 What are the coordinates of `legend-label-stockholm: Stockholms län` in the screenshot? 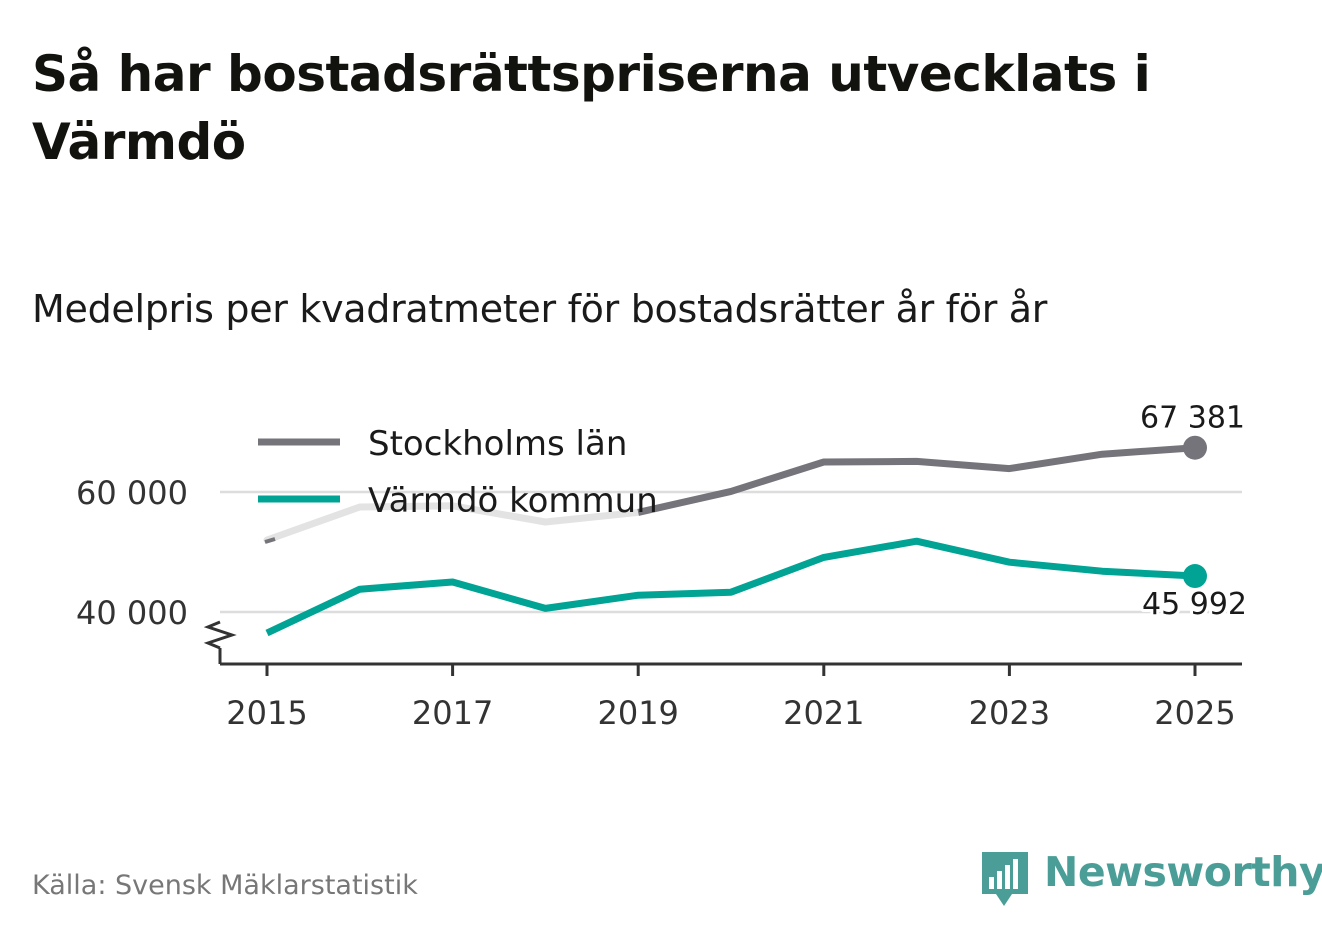 It's located at (497, 444).